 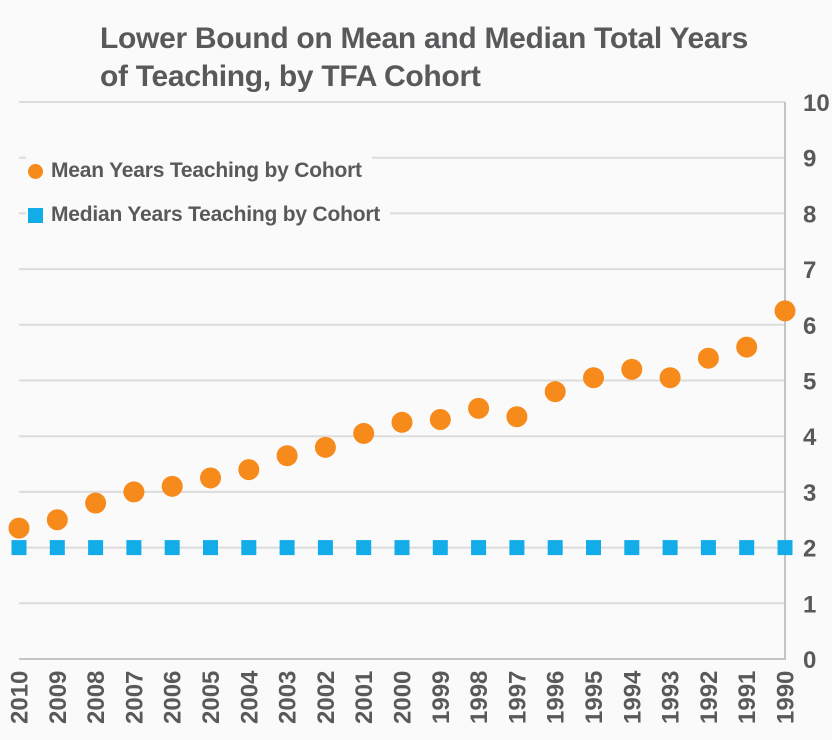 I want to click on data-point-median-1996, so click(x=555, y=548).